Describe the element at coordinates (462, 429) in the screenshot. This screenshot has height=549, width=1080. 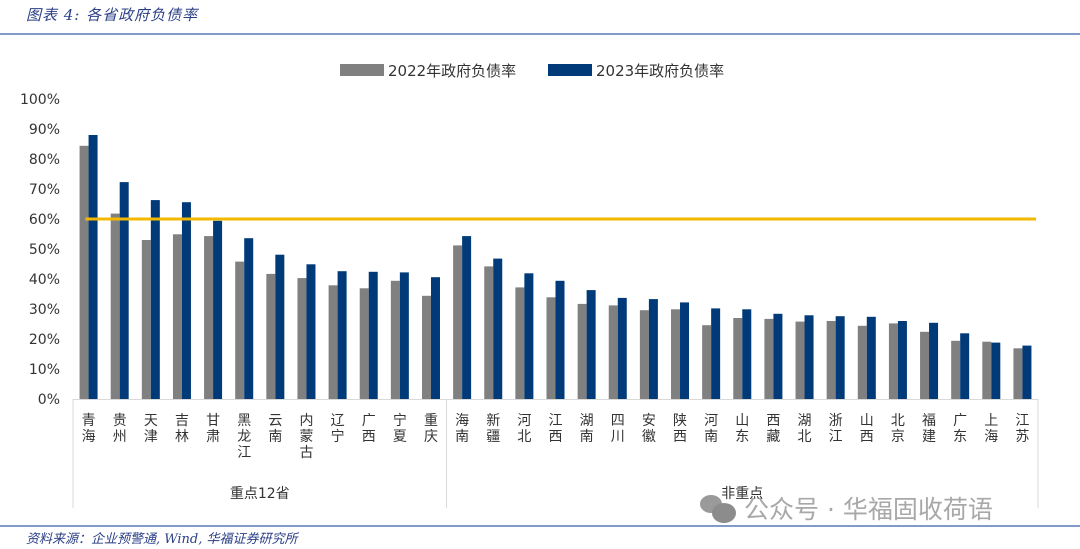
I see `x-tick-label: 海南` at that location.